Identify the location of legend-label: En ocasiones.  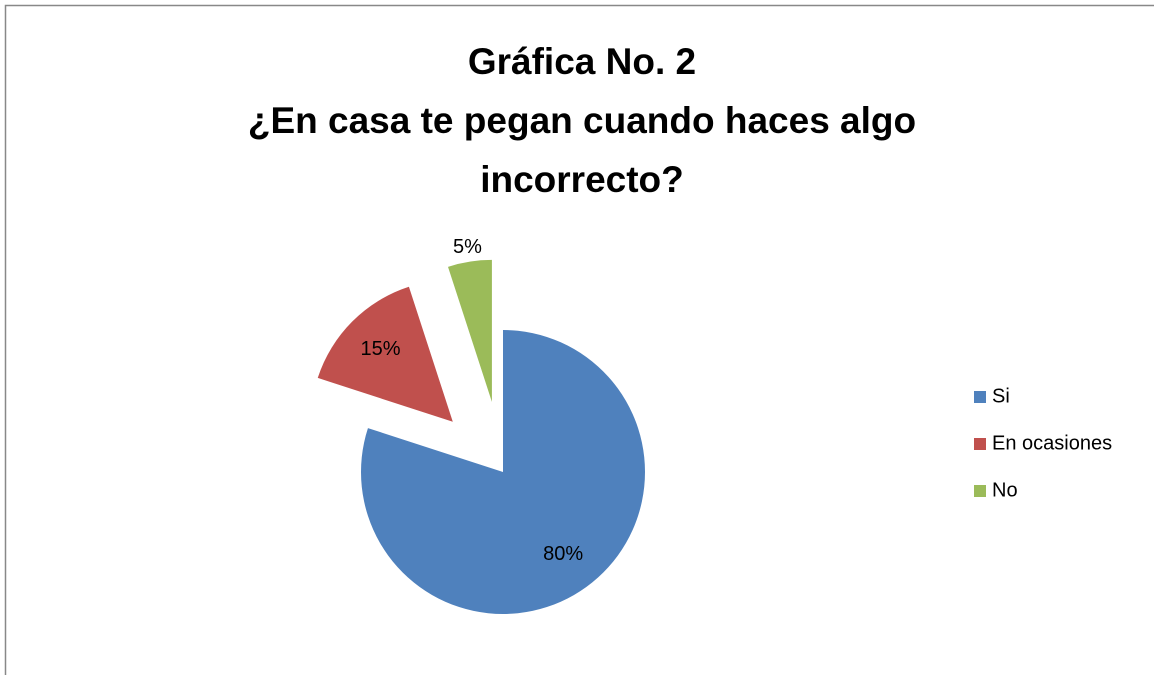
(1052, 443).